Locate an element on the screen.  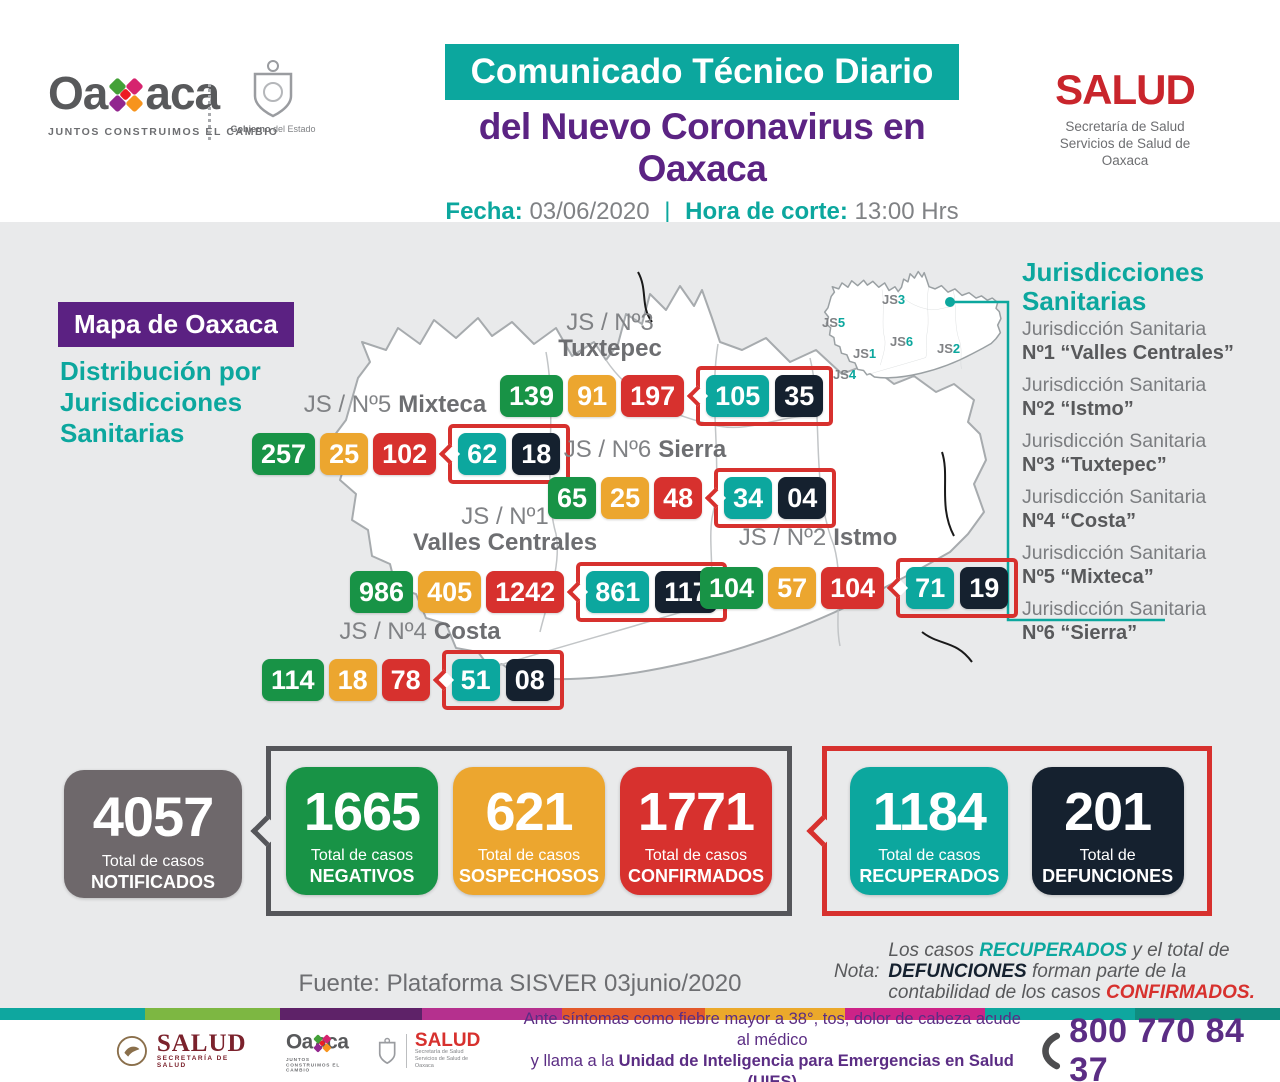
oaxaca-footer-logo: Oa aca JUNTOS CONSTRUIMOS EL CAMBIO is located at coordinates (317, 1051).